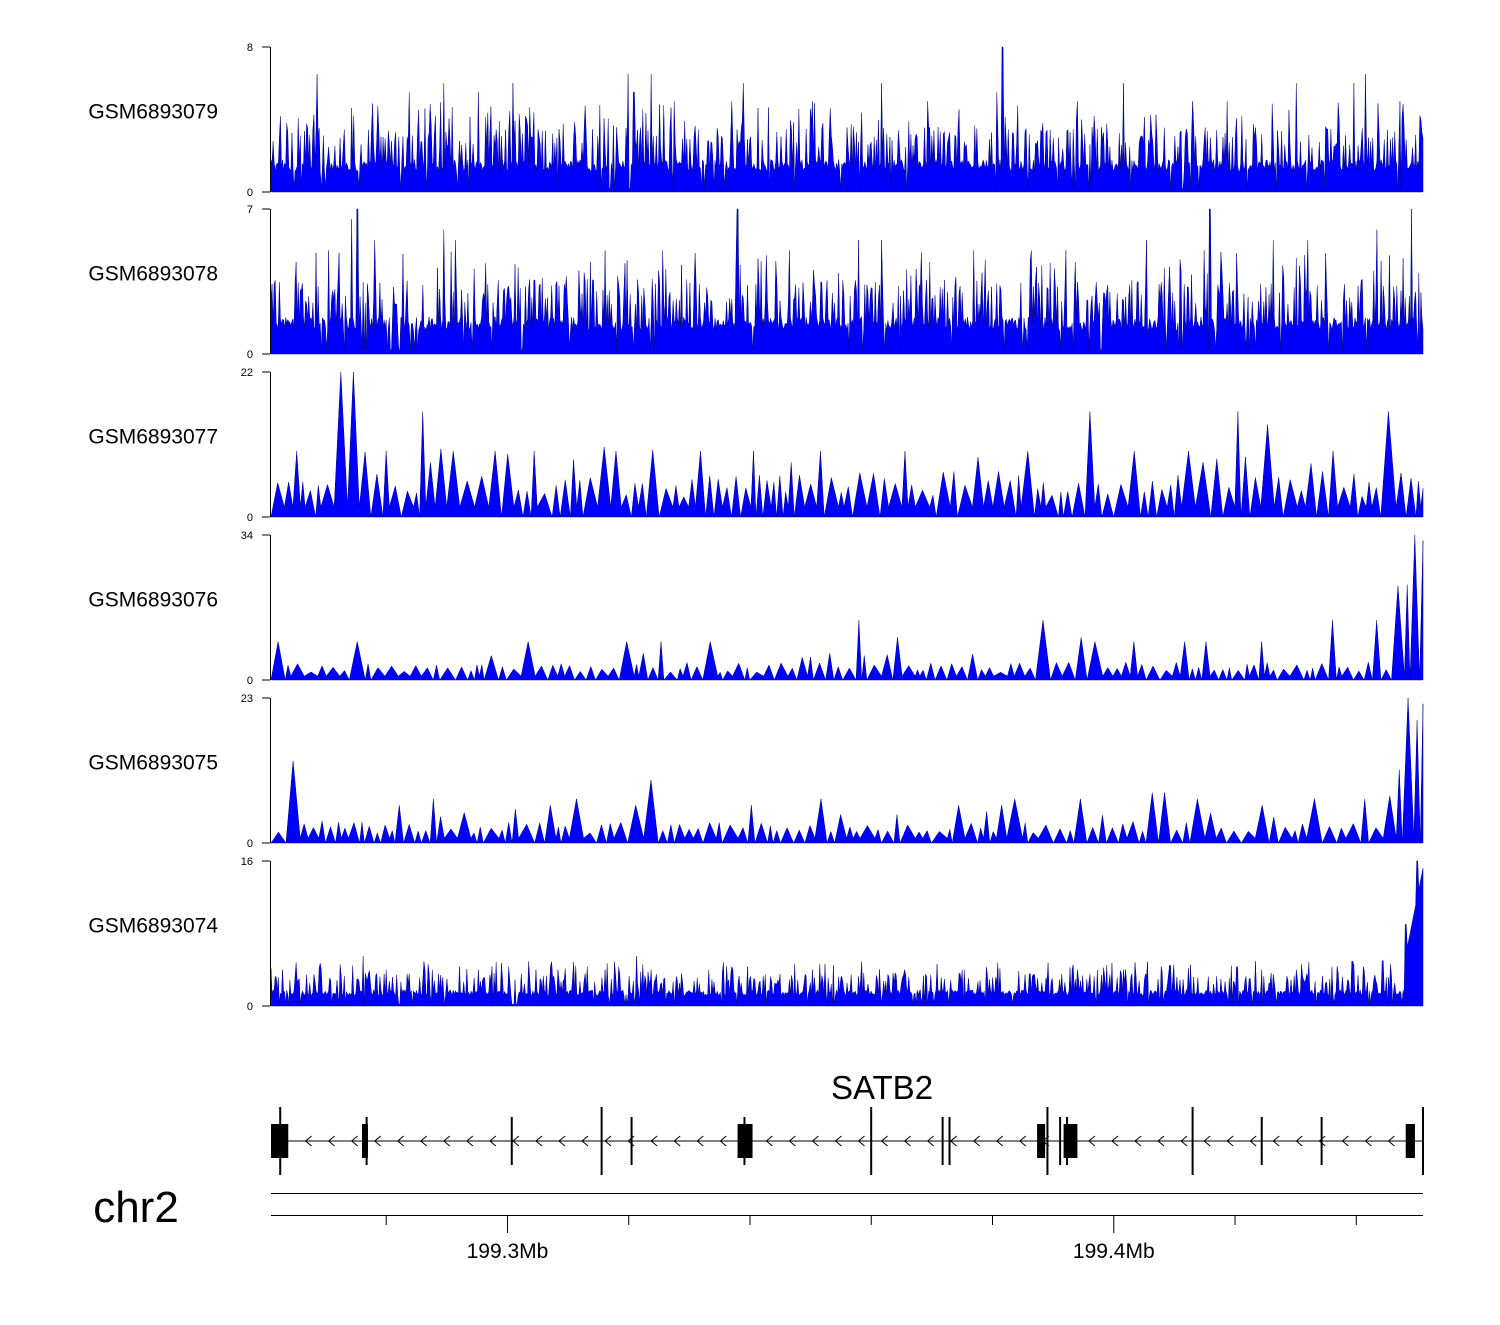  What do you see at coordinates (250, 210) in the screenshot?
I see `y-max-label: 7` at bounding box center [250, 210].